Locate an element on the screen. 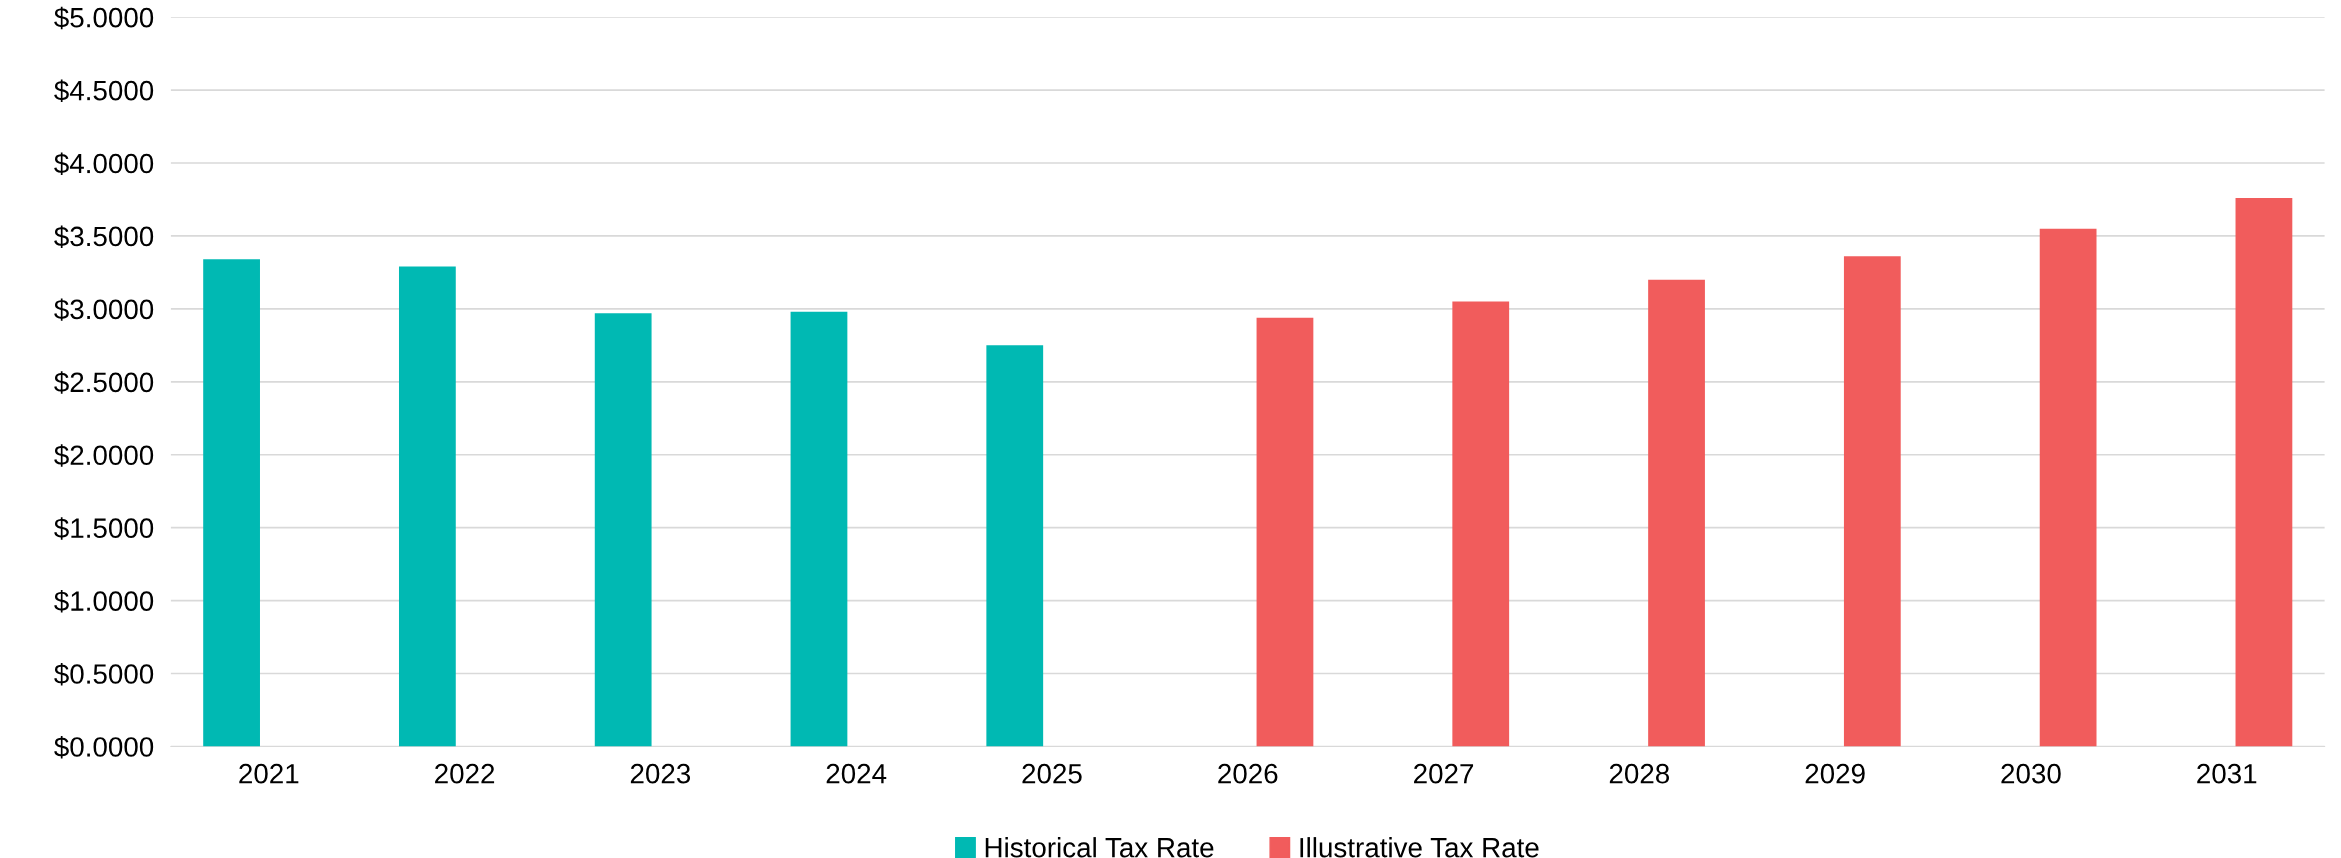 This screenshot has width=2341, height=858. x-tick-label: 2031 is located at coordinates (2227, 773).